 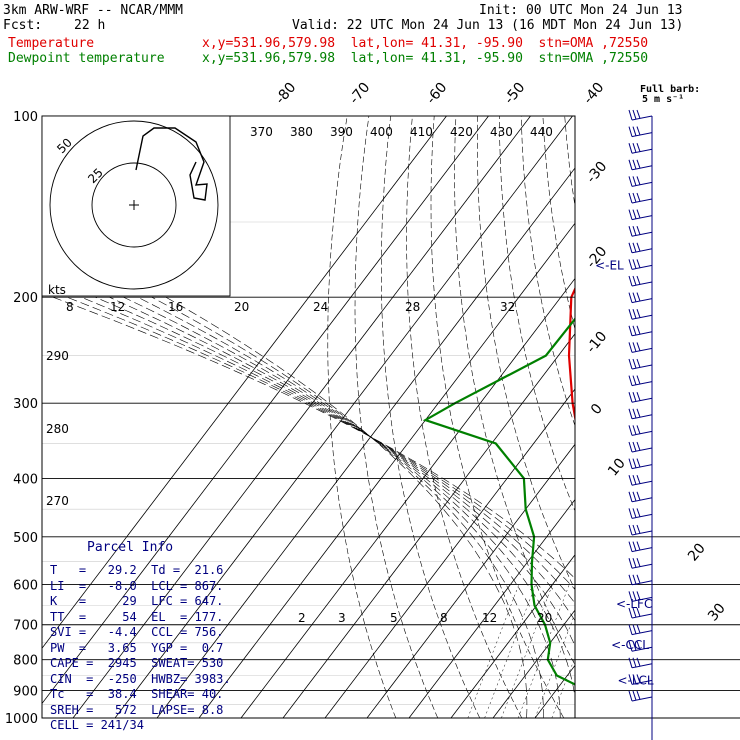 I want to click on hodograph-trace, so click(x=171, y=164).